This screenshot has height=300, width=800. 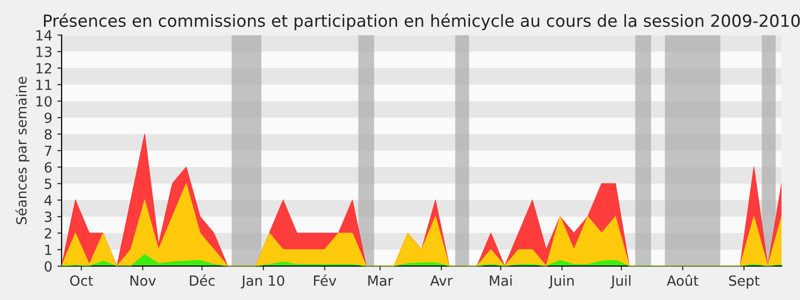 What do you see at coordinates (44, 35) in the screenshot?
I see `y-tick-label: 14` at bounding box center [44, 35].